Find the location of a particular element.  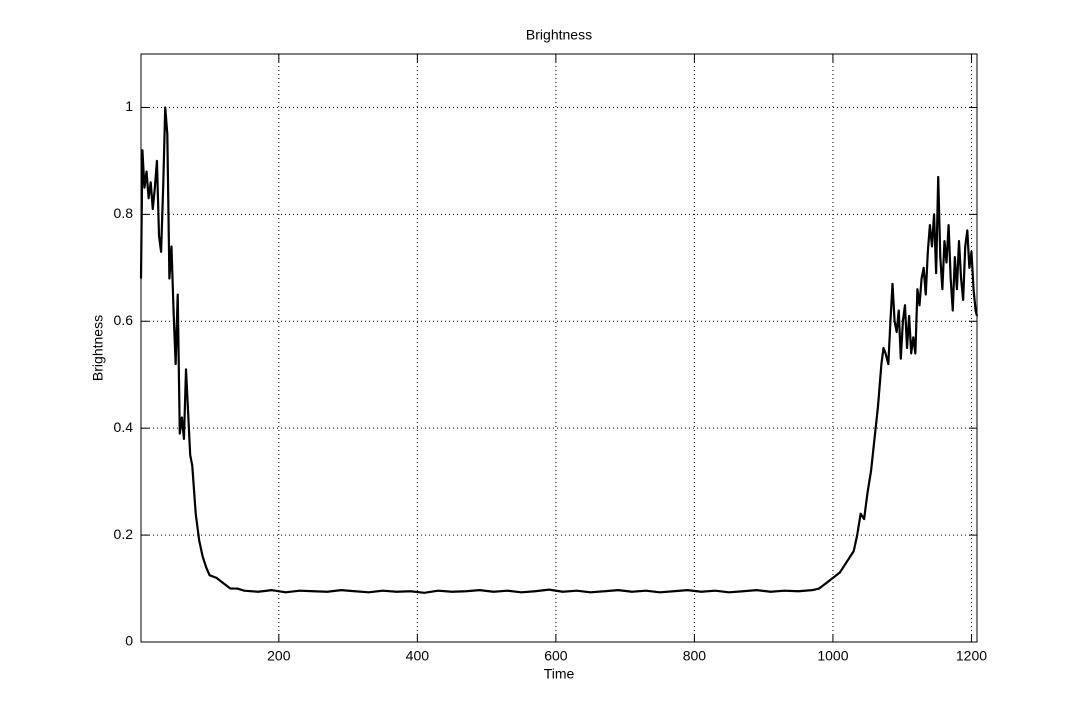

y-tick-label: 0.6 is located at coordinates (124, 320).